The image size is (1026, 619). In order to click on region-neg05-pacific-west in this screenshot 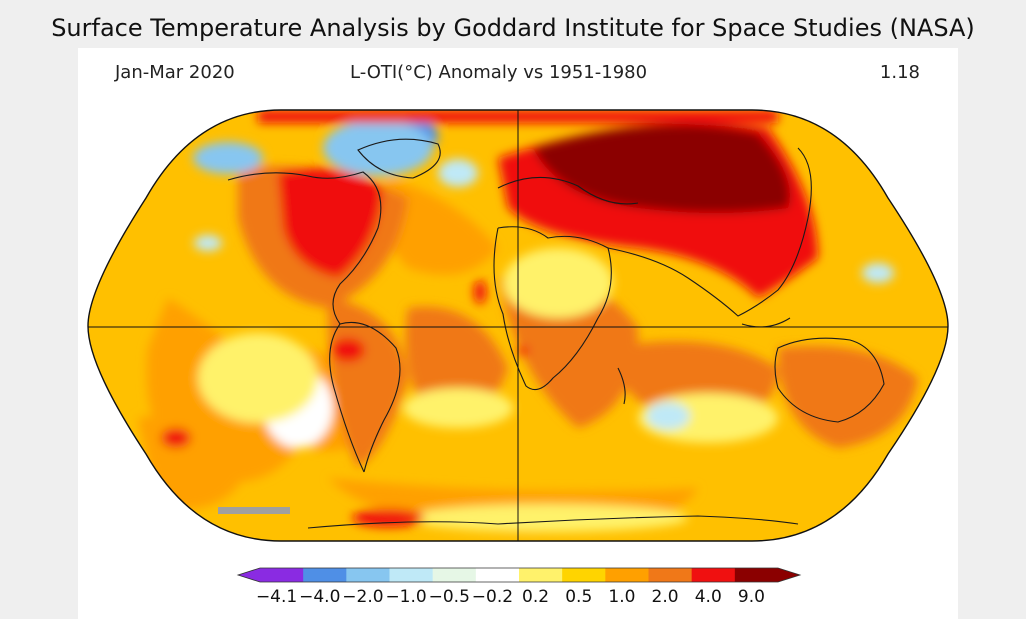, I will do `click(208, 243)`.